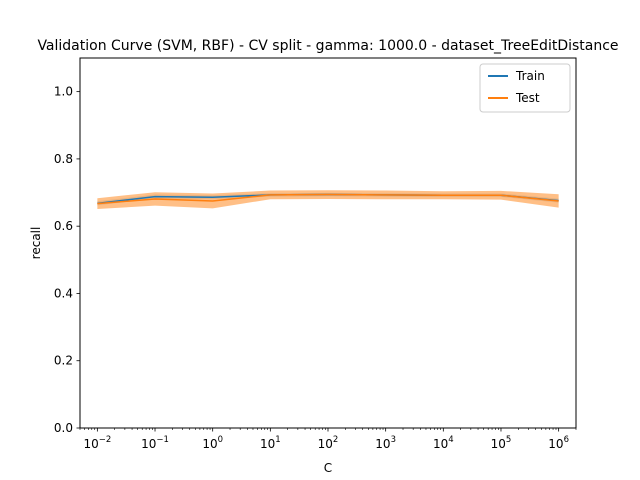 The height and width of the screenshot is (480, 640). What do you see at coordinates (36, 243) in the screenshot?
I see `y-axis-label: recall` at bounding box center [36, 243].